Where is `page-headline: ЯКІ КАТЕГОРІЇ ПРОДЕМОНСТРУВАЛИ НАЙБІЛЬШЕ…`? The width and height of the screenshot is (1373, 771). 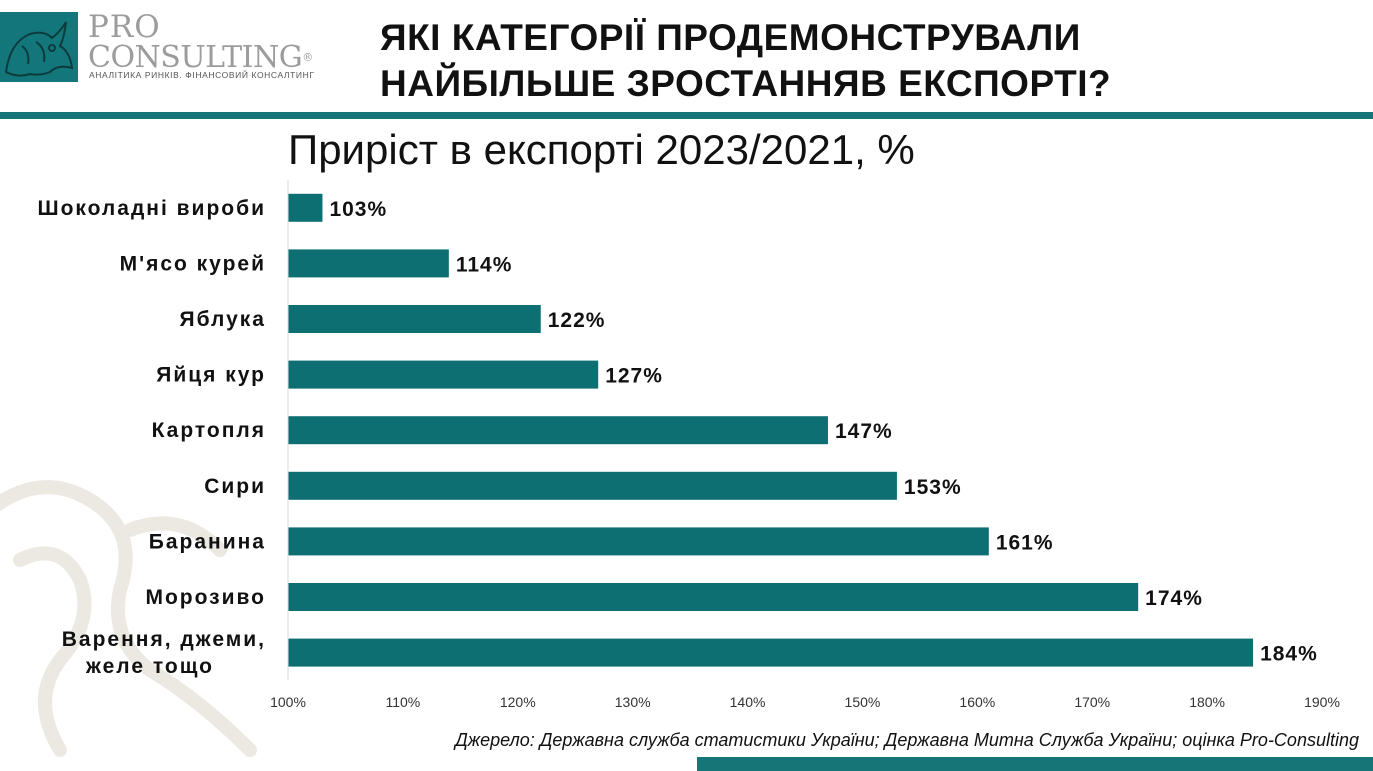 page-headline: ЯКІ КАТЕГОРІЇ ПРОДЕМОНСТРУВАЛИ НАЙБІЛЬШЕ… is located at coordinates (860, 61).